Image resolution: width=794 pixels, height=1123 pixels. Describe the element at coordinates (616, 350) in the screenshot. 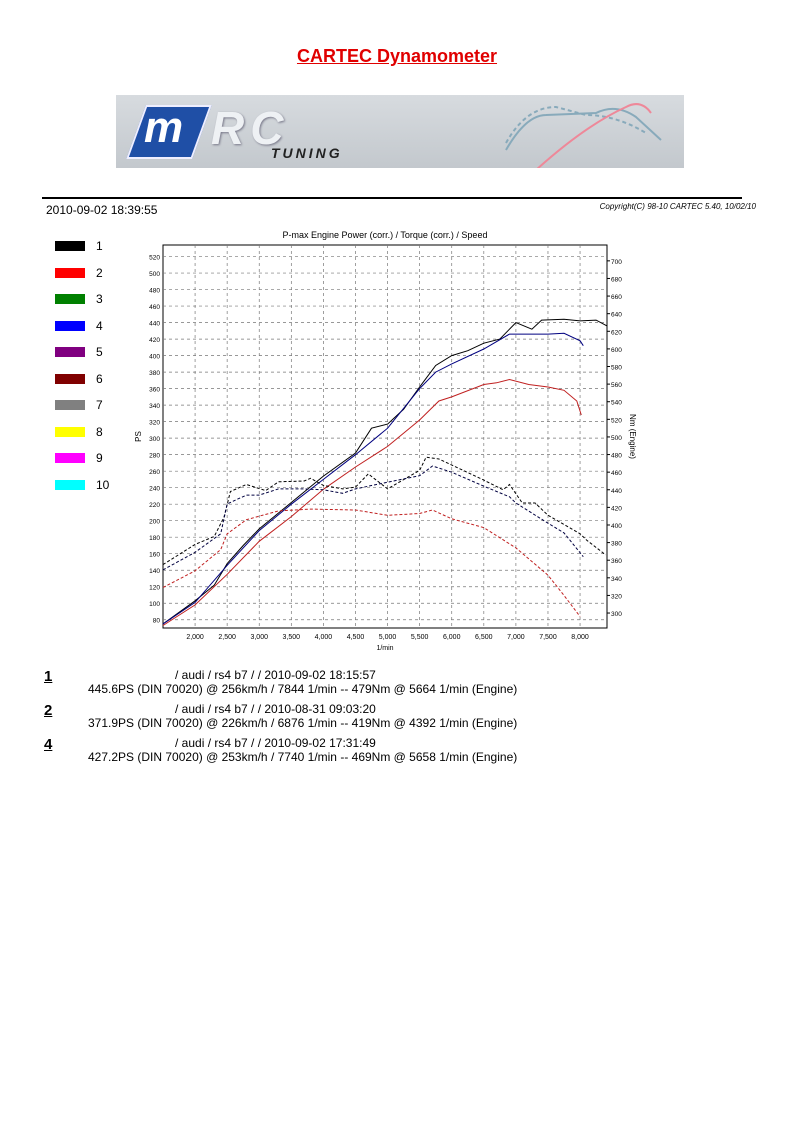

I see `y2-tick-label: 600` at that location.